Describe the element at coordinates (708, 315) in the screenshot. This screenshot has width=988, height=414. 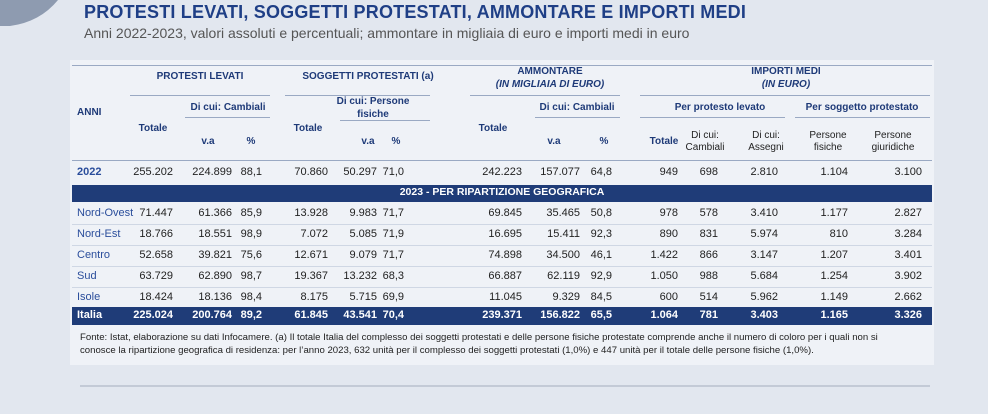
I see `cell: 781` at that location.